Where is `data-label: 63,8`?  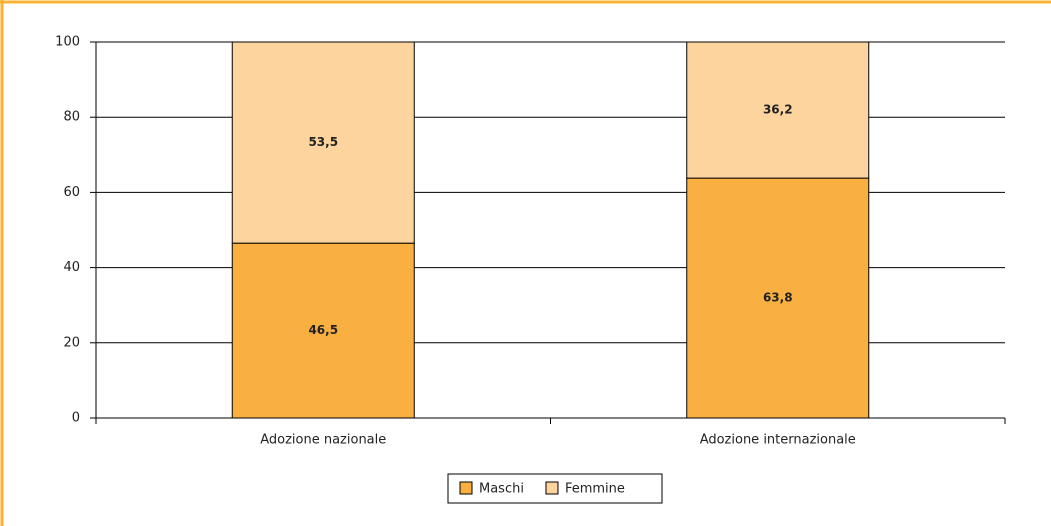
data-label: 63,8 is located at coordinates (778, 298).